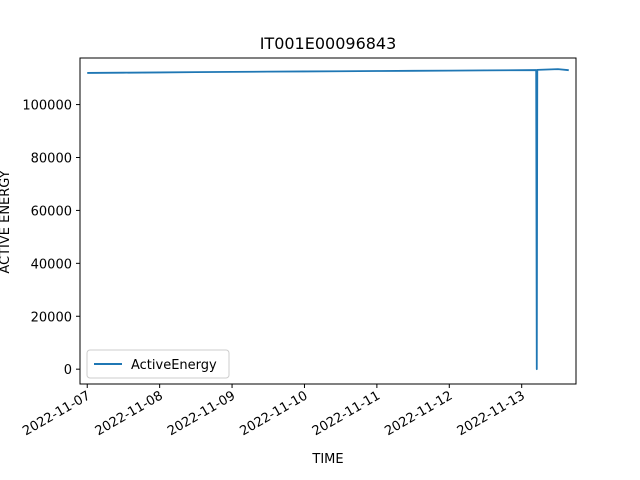 The image size is (640, 480). I want to click on y-axis-label: ACTIVE ENERGY, so click(6, 221).